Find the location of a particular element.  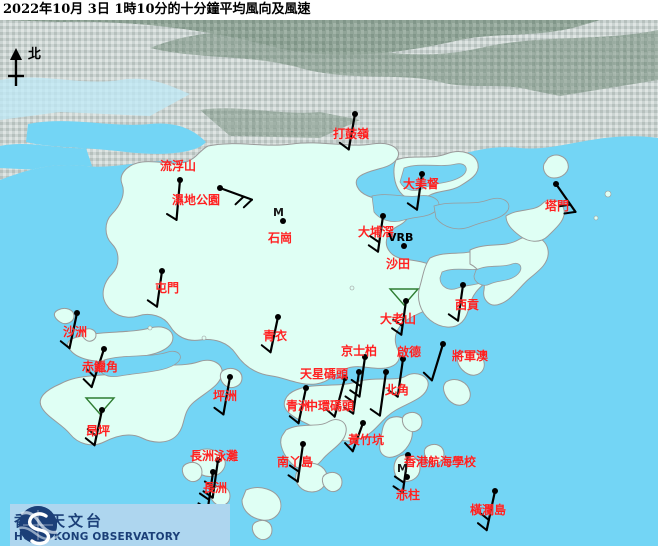

variable-wind-flag-sha-tin: VRB is located at coordinates (401, 237).